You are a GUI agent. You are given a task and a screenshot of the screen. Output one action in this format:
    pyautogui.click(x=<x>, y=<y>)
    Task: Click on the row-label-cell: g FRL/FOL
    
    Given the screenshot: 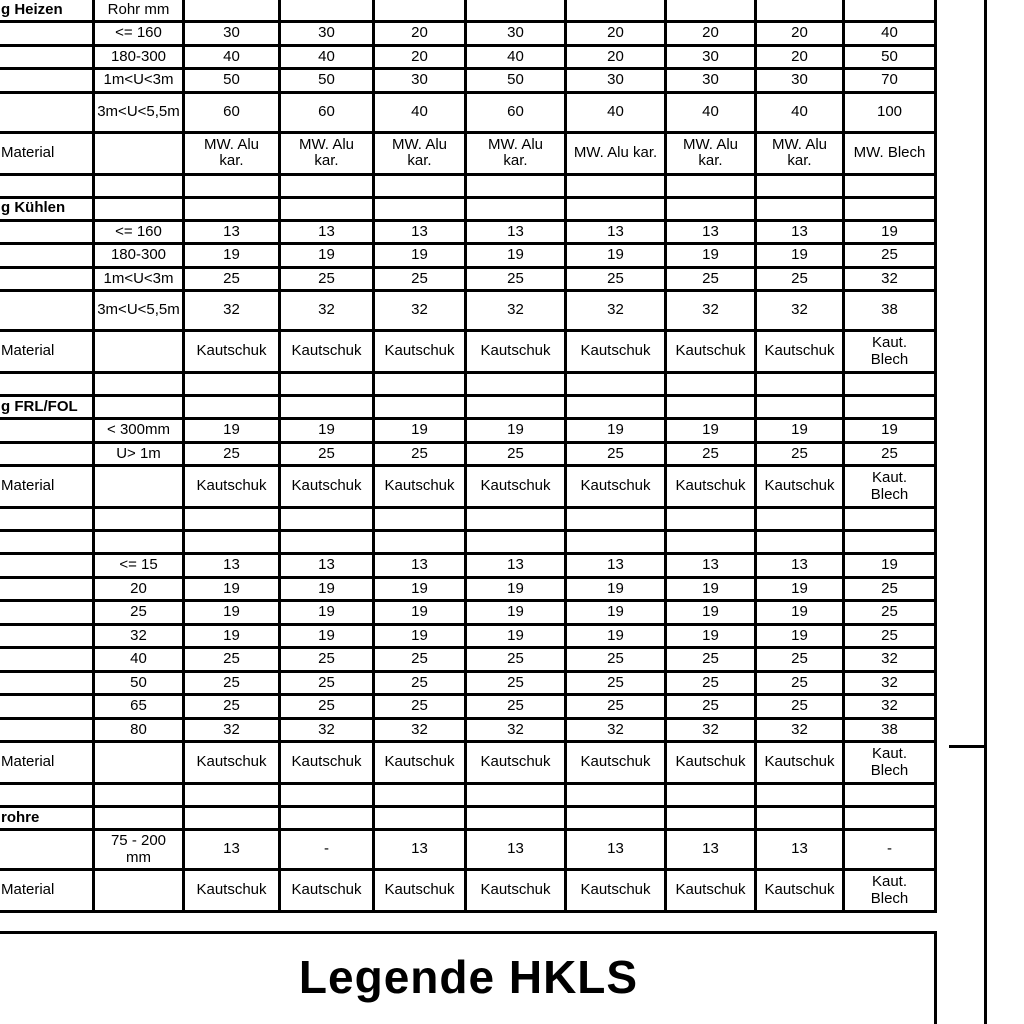 What is the action you would take?
    pyautogui.click(x=47, y=407)
    